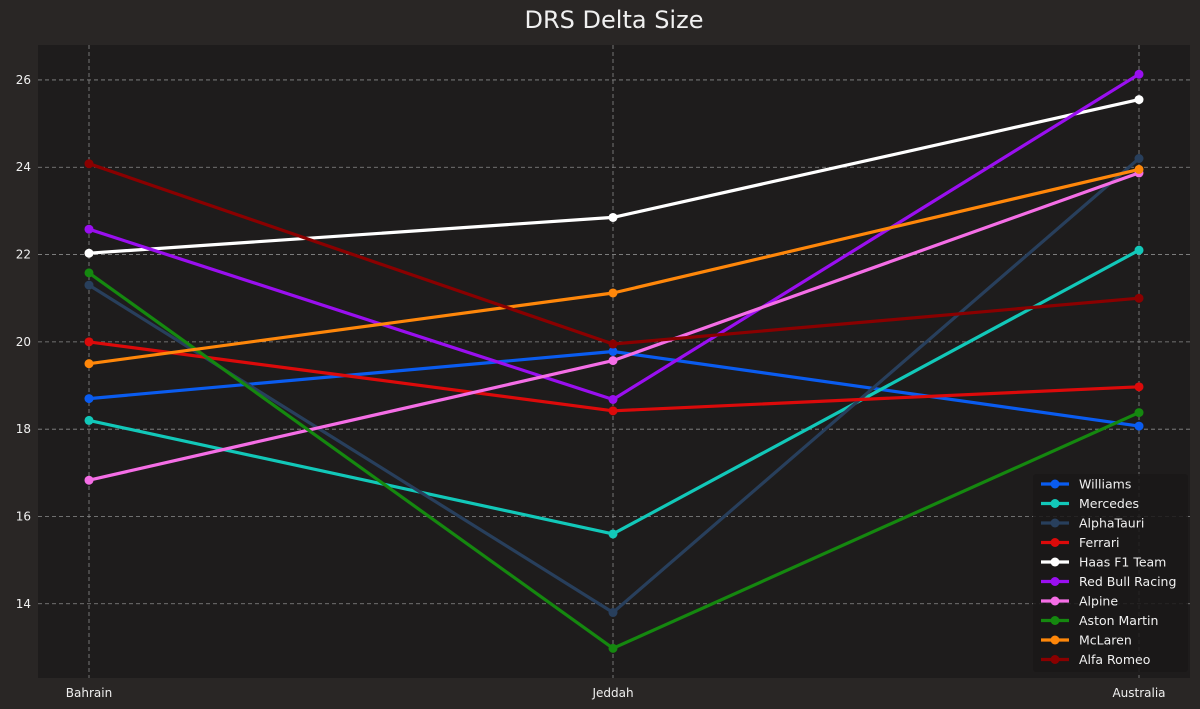 Image resolution: width=1200 pixels, height=709 pixels. I want to click on legend-label: Aston Martin, so click(1118, 620).